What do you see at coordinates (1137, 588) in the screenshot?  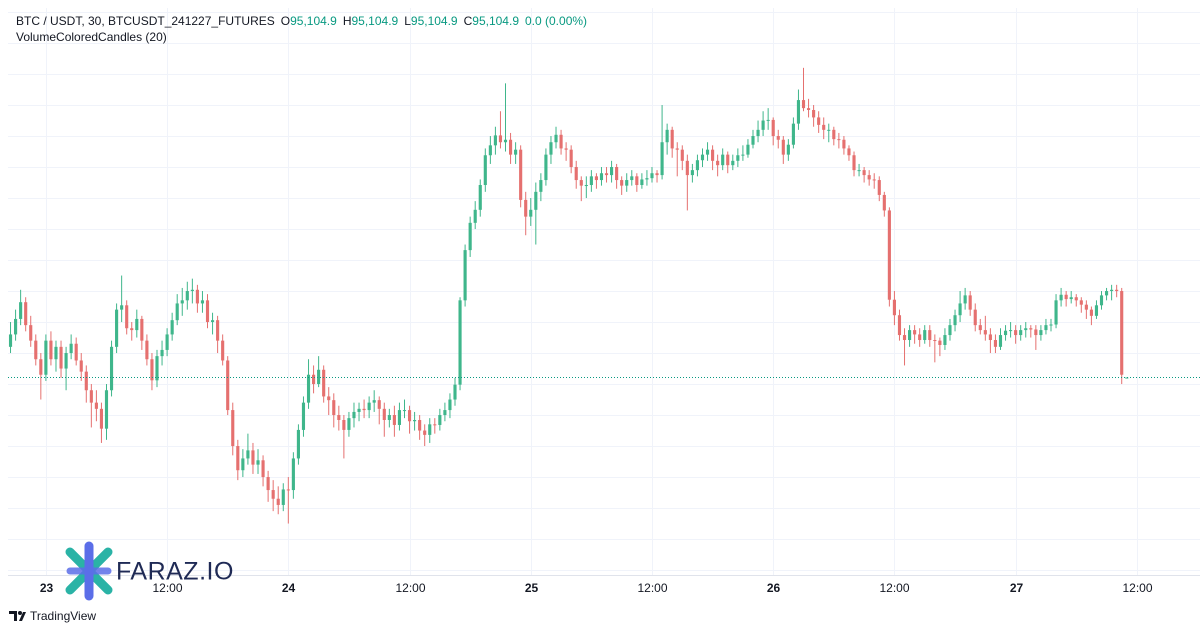 I see `x-tick-label: 12:00` at bounding box center [1137, 588].